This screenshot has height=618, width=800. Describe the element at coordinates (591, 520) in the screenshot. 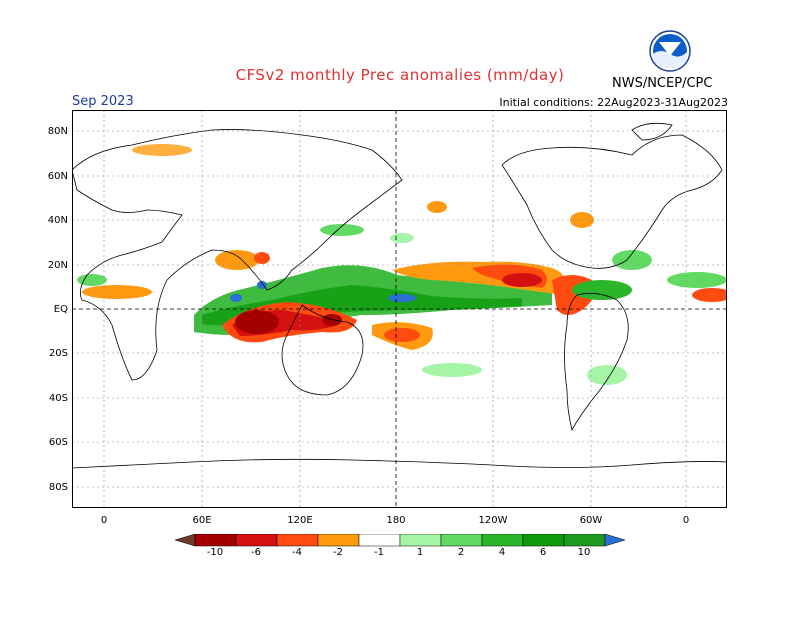

I see `lon-label: 60W` at that location.